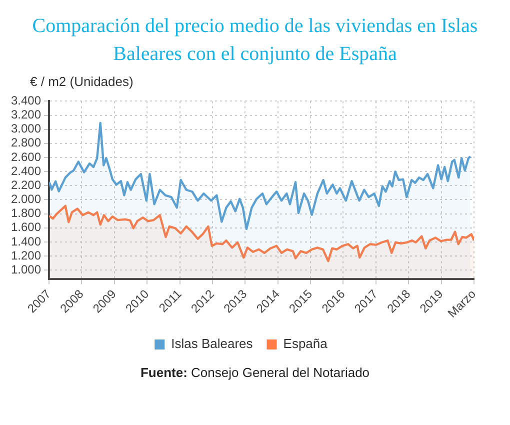  What do you see at coordinates (255, 372) in the screenshot?
I see `source-note: Fuente: Consejo General del Notariado` at bounding box center [255, 372].